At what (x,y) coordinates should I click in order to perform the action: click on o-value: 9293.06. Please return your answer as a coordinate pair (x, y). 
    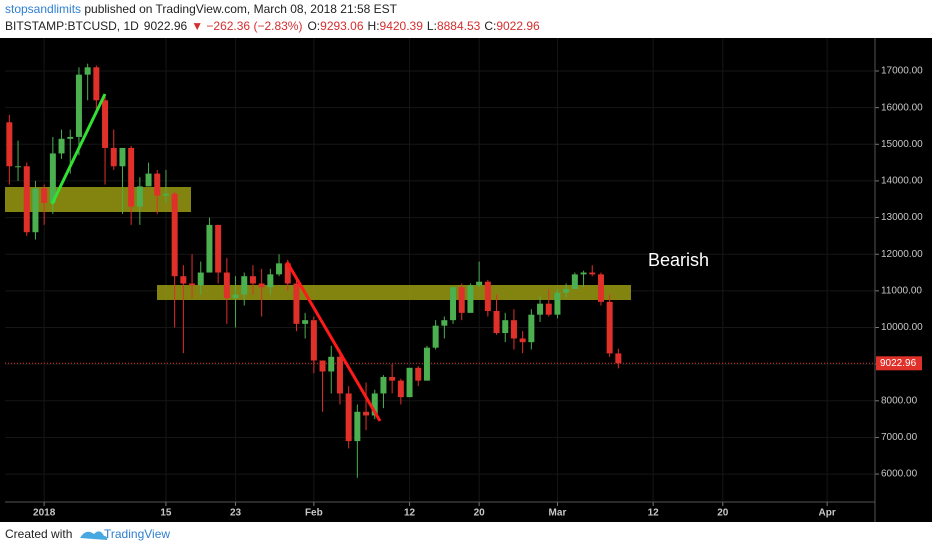
    Looking at the image, I should click on (342, 26).